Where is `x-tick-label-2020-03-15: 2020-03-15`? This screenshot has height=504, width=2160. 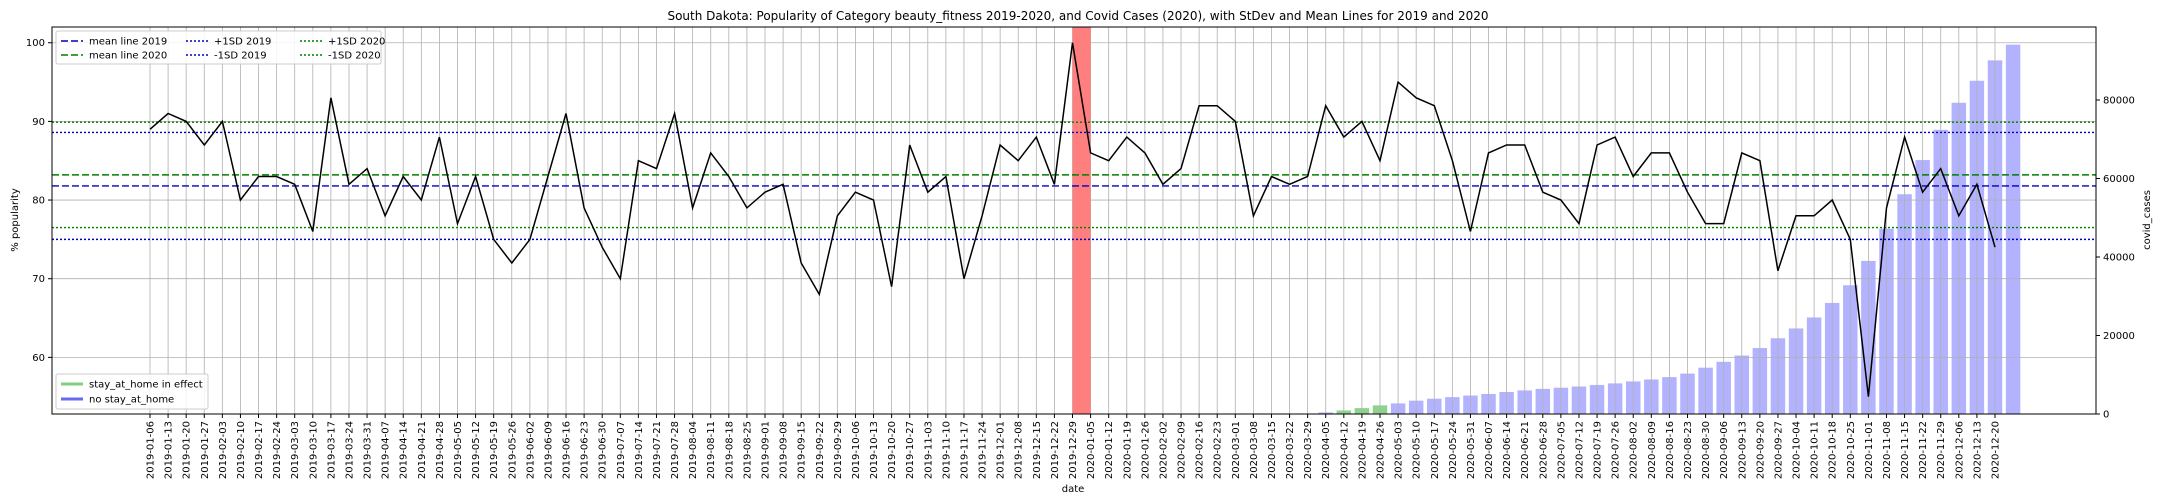
x-tick-label-2020-03-15: 2020-03-15 is located at coordinates (1272, 450).